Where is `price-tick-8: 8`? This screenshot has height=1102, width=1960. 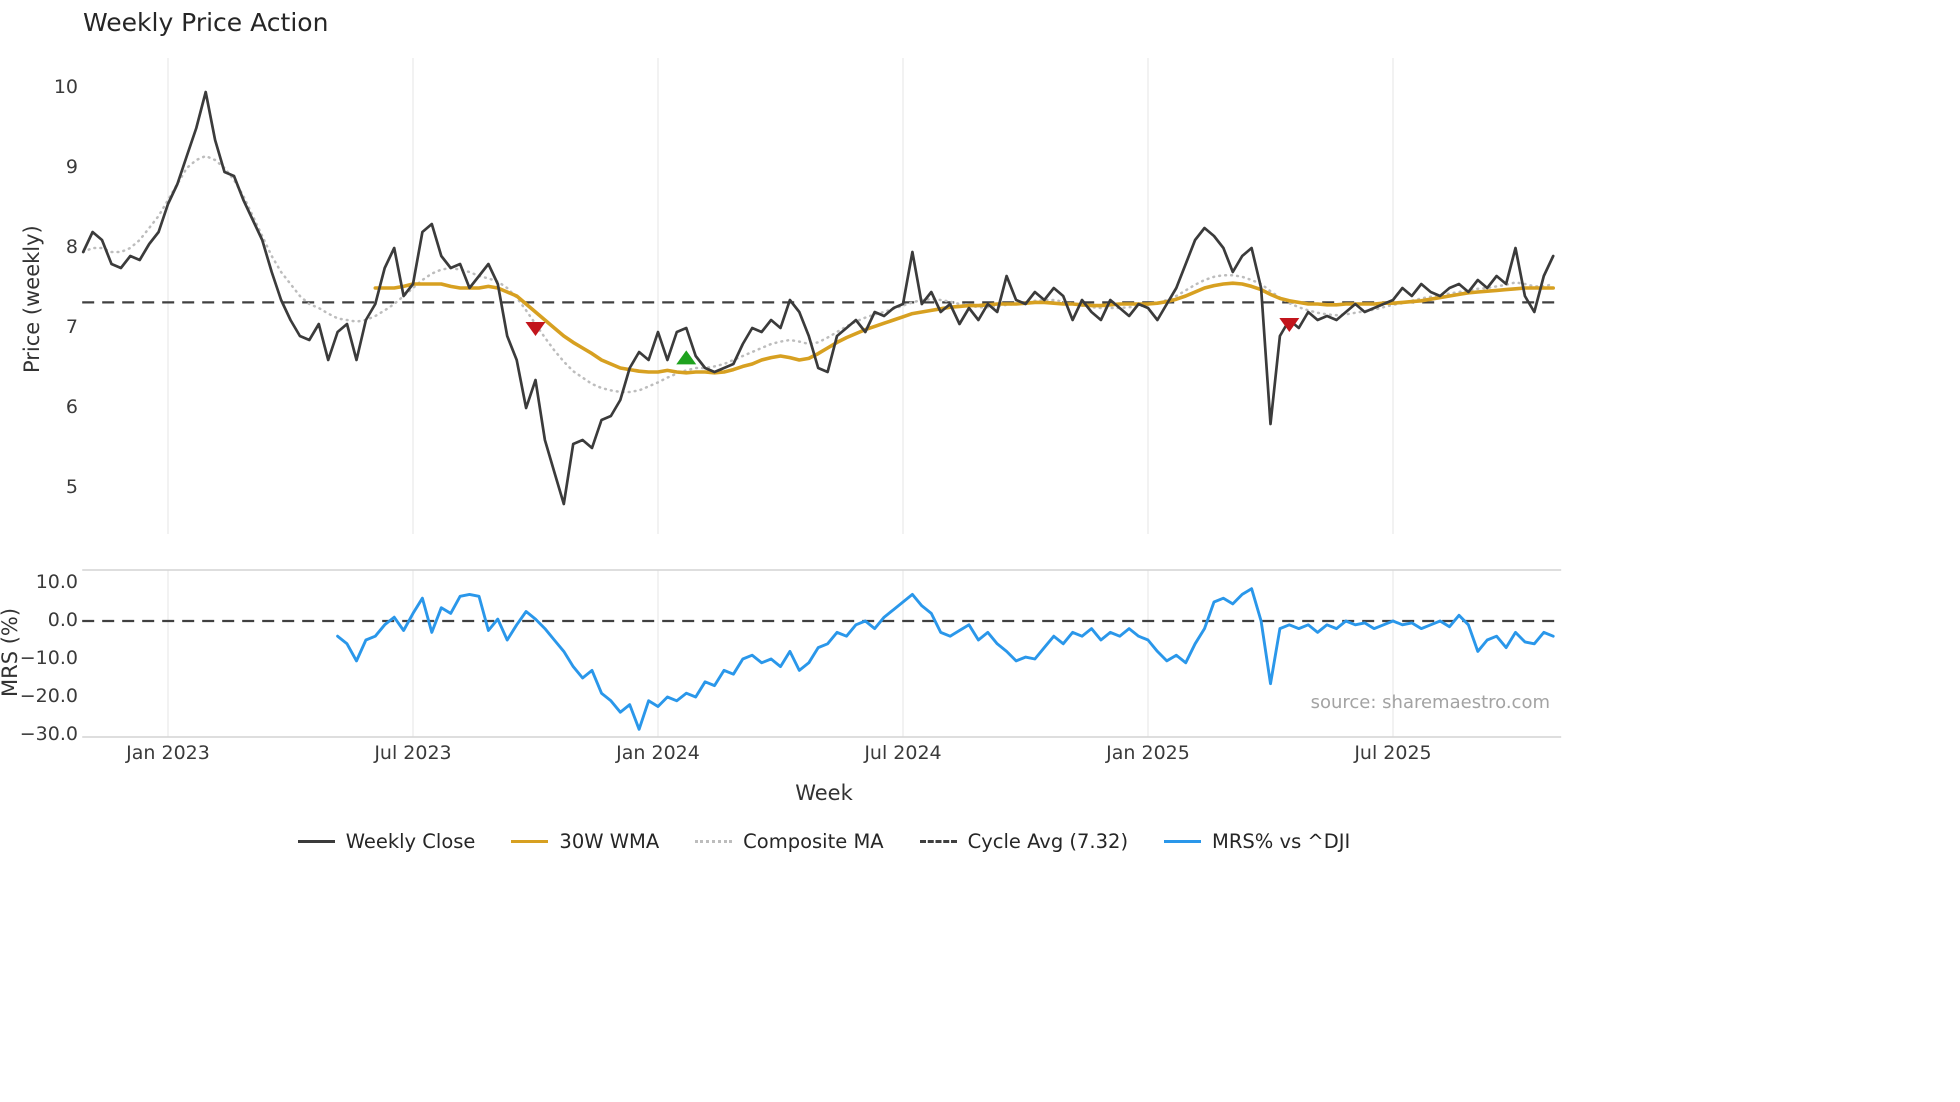 price-tick-8: 8 is located at coordinates (71, 247).